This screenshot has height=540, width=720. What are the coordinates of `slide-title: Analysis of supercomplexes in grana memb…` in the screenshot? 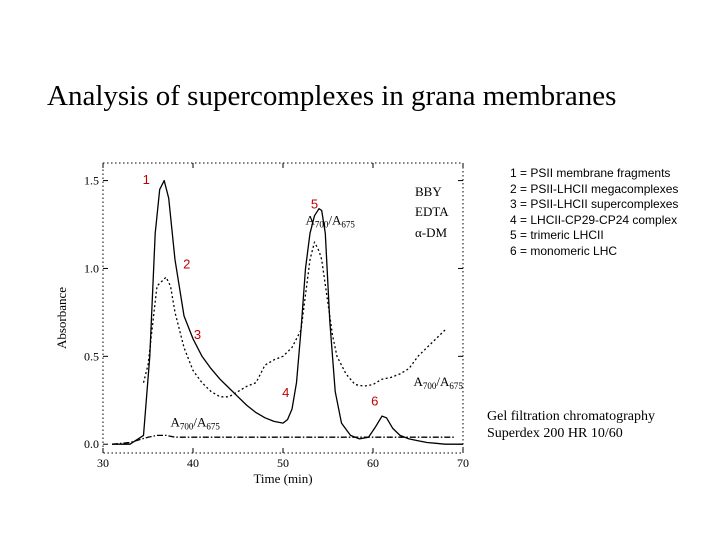 It's located at (332, 96).